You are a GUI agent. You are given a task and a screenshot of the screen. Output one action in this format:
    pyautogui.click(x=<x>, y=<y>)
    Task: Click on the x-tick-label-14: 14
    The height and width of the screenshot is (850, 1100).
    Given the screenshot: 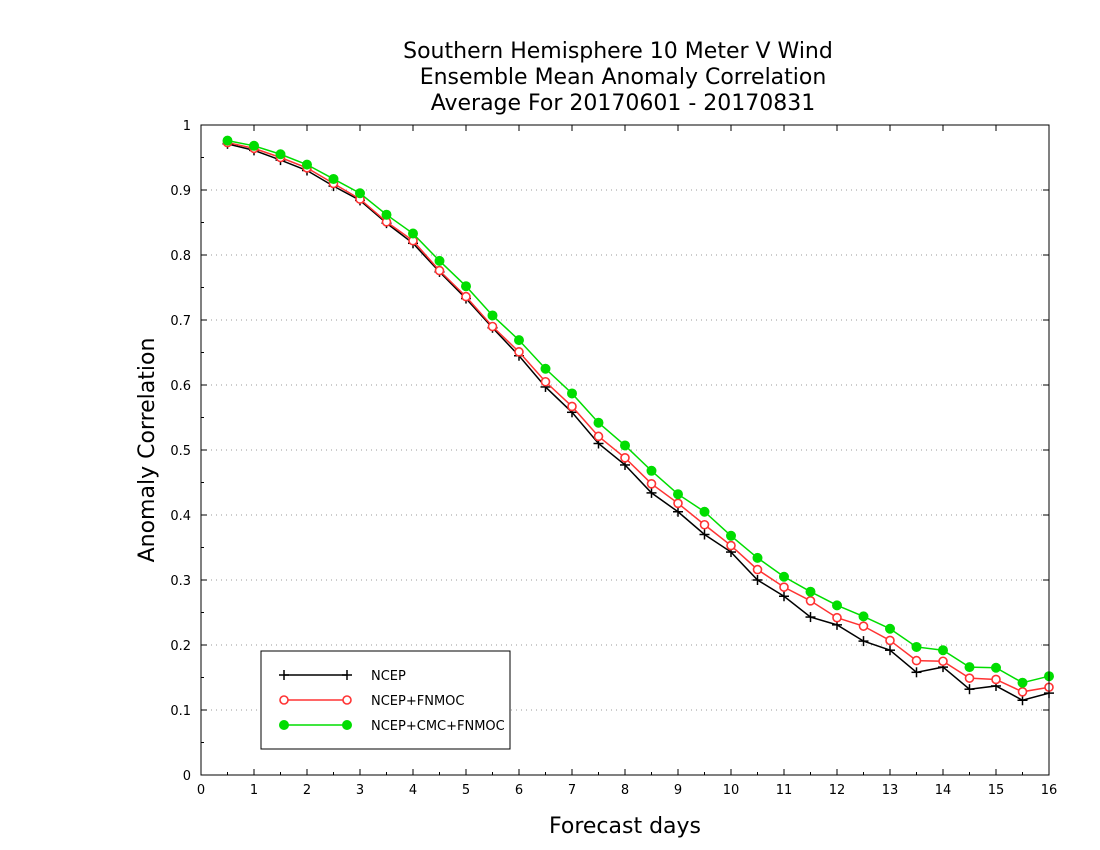 What is the action you would take?
    pyautogui.click(x=943, y=790)
    